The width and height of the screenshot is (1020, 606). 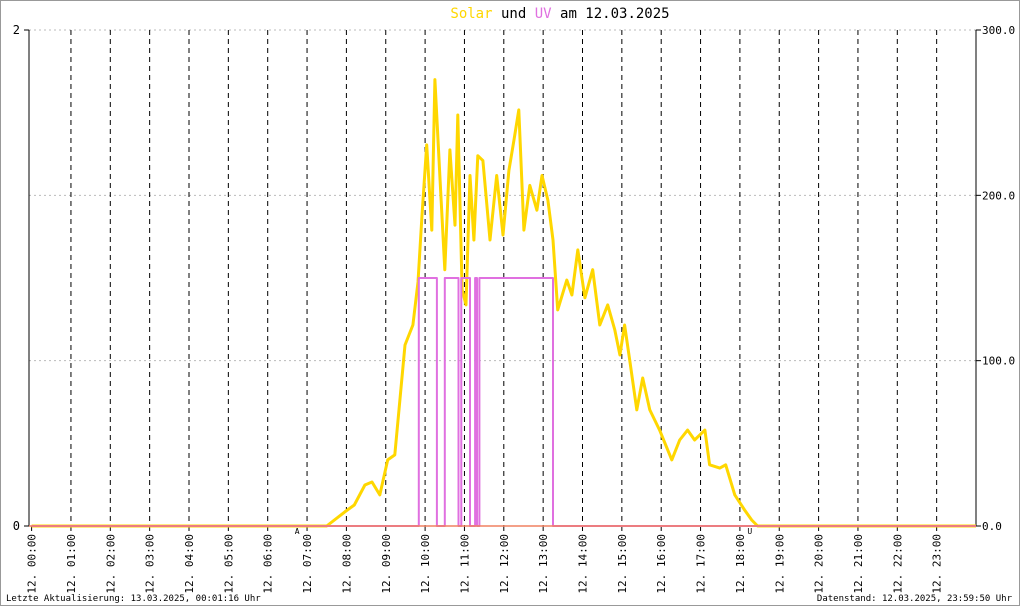 What do you see at coordinates (992, 526) in the screenshot?
I see `y2-tick-label: 0.0` at bounding box center [992, 526].